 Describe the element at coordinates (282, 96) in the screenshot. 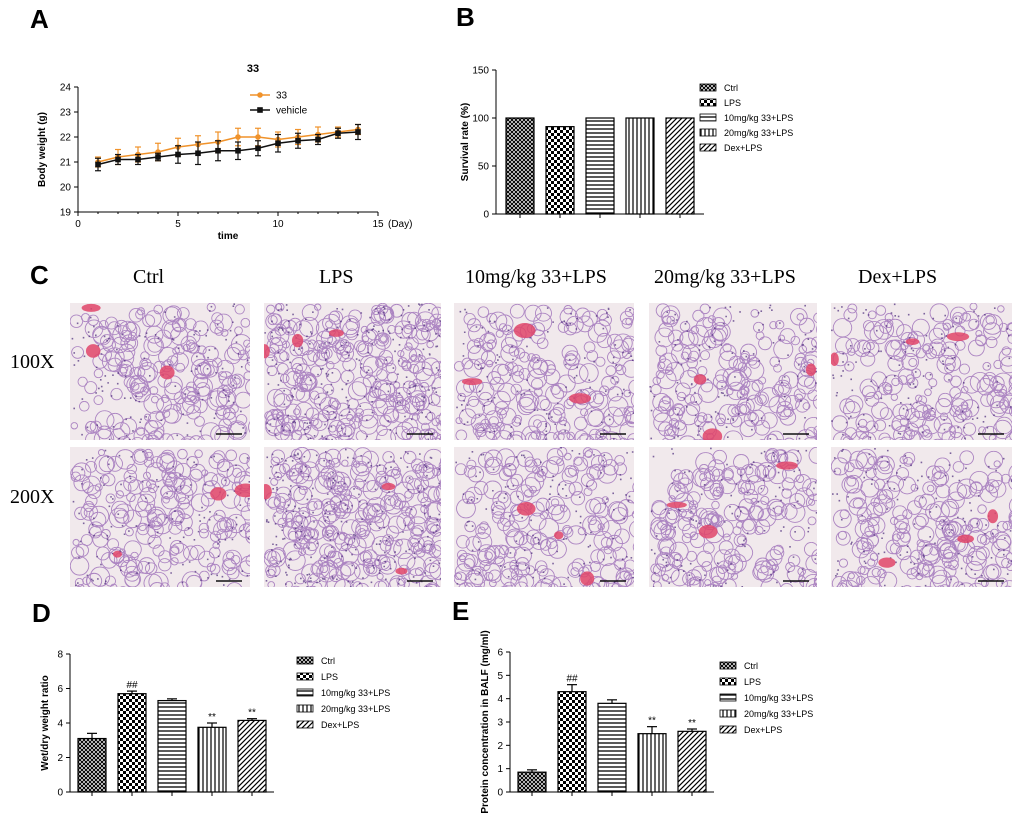

I see `legend-label: 33` at that location.